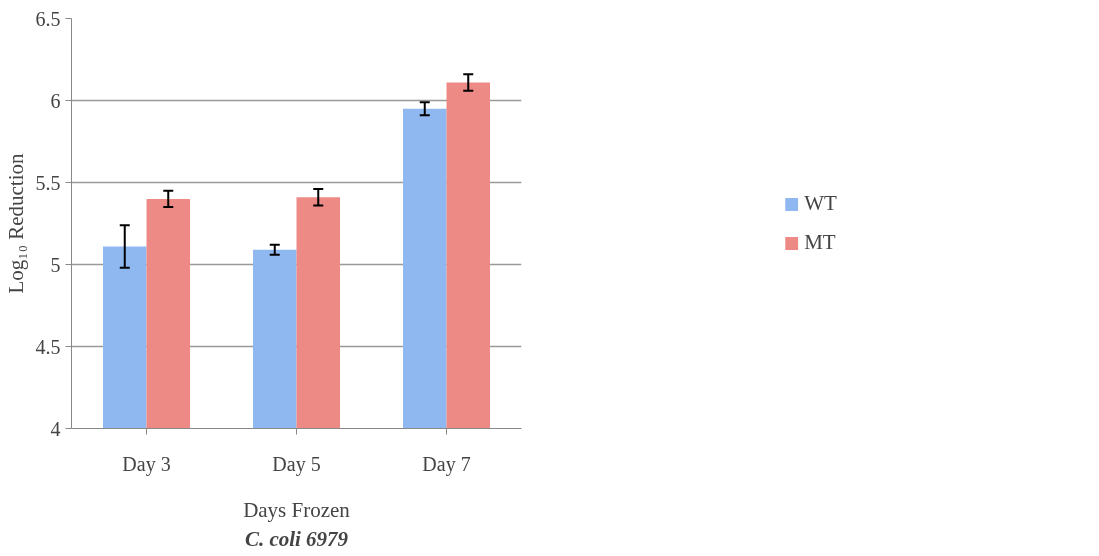 The width and height of the screenshot is (1099, 556). What do you see at coordinates (48, 346) in the screenshot?
I see `y-tick-label: 4.5` at bounding box center [48, 346].